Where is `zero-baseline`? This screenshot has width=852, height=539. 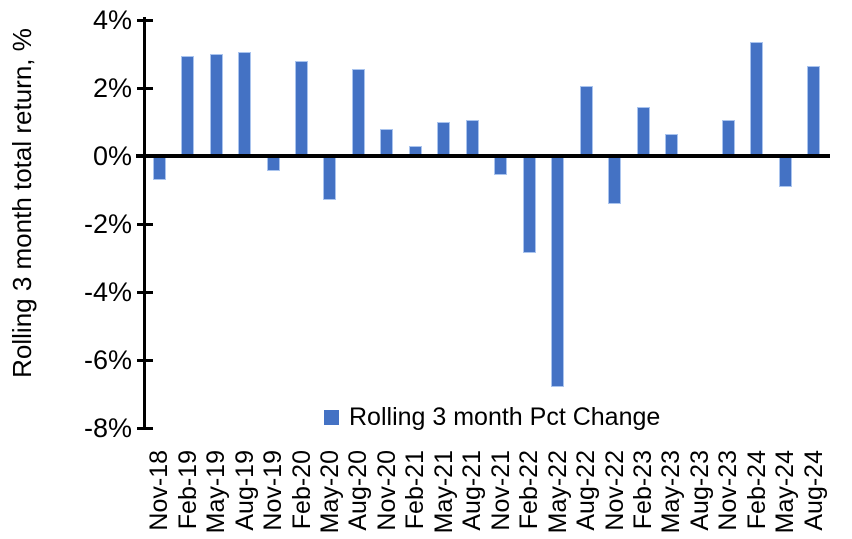 zero-baseline is located at coordinates (483, 156).